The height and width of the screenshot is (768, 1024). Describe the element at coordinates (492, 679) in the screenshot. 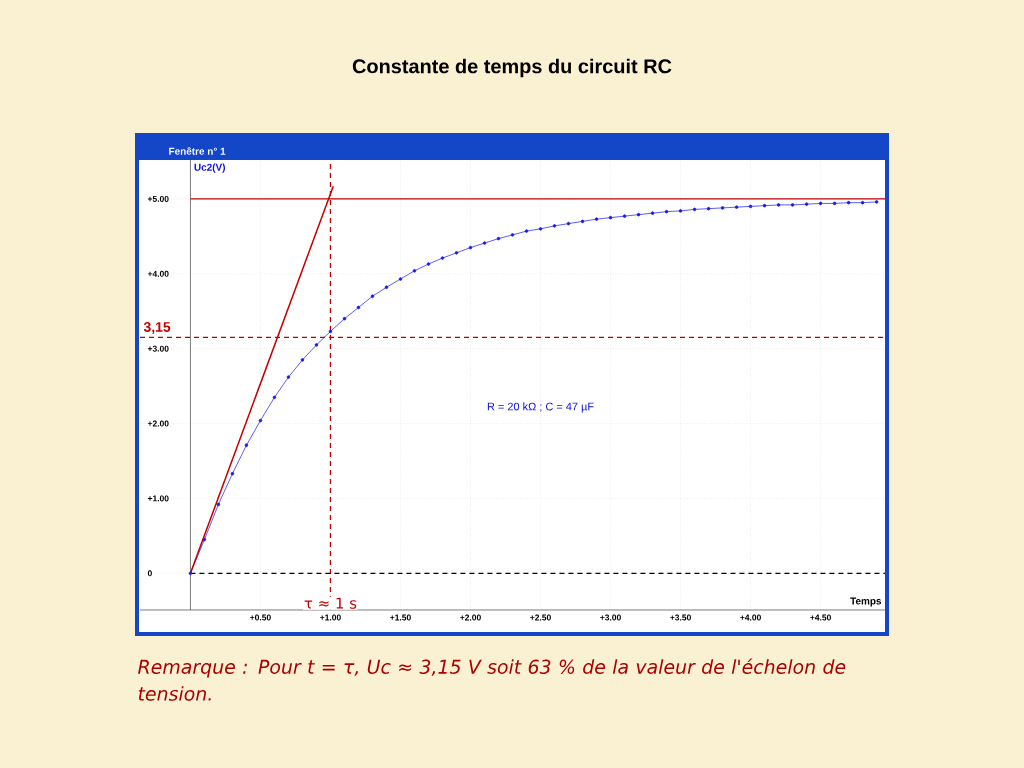

I see `text: Remarque : Pour t = τ, Uc ≈ 3,15 V soit 63 % de la valeur de l'échelon de tension.` at that location.